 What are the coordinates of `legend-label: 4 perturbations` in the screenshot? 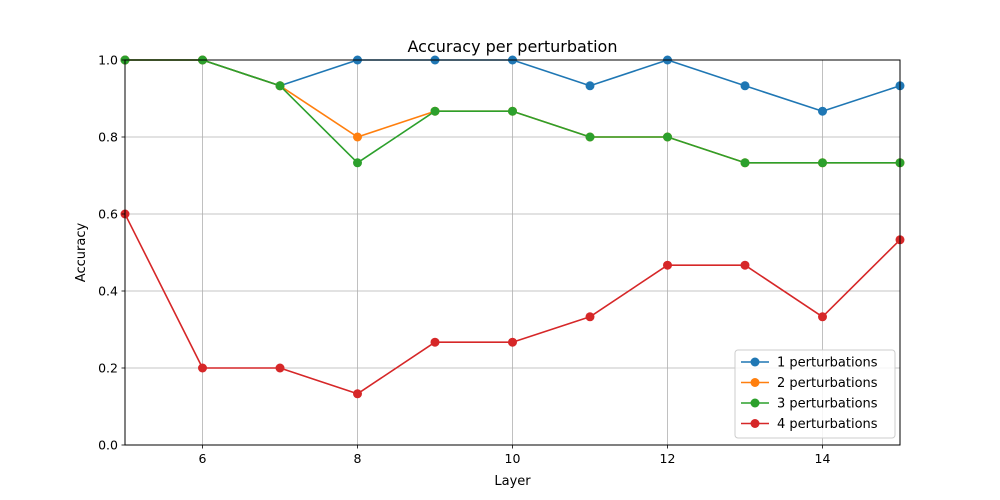 It's located at (827, 424).